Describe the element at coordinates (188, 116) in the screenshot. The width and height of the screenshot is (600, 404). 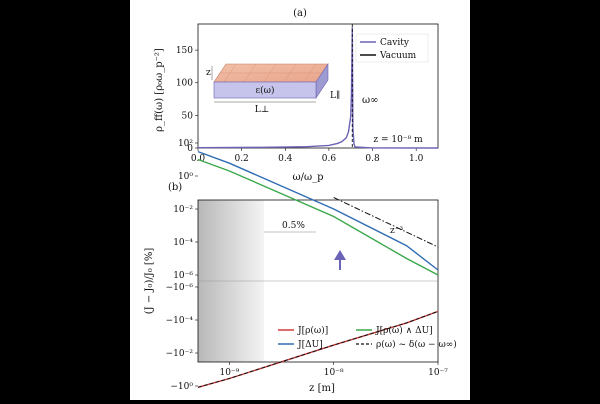
I see `a-ytick-label: 50` at that location.